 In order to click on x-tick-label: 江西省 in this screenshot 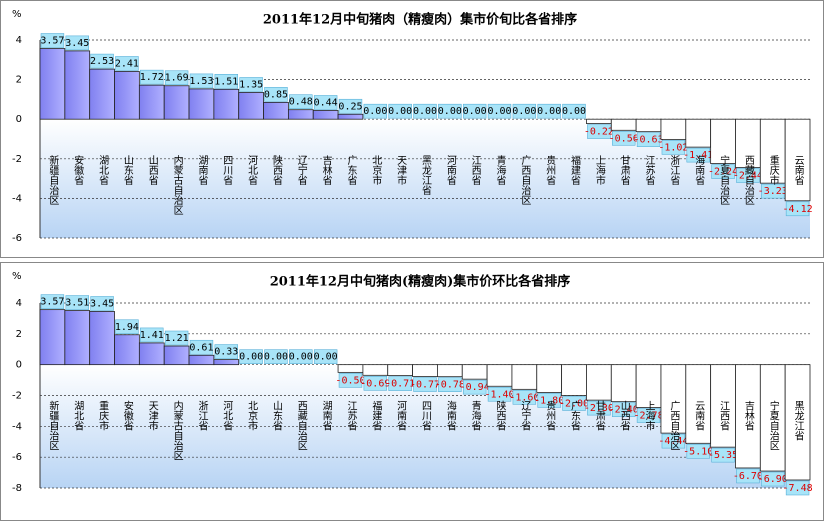, I will do `click(724, 415)`.